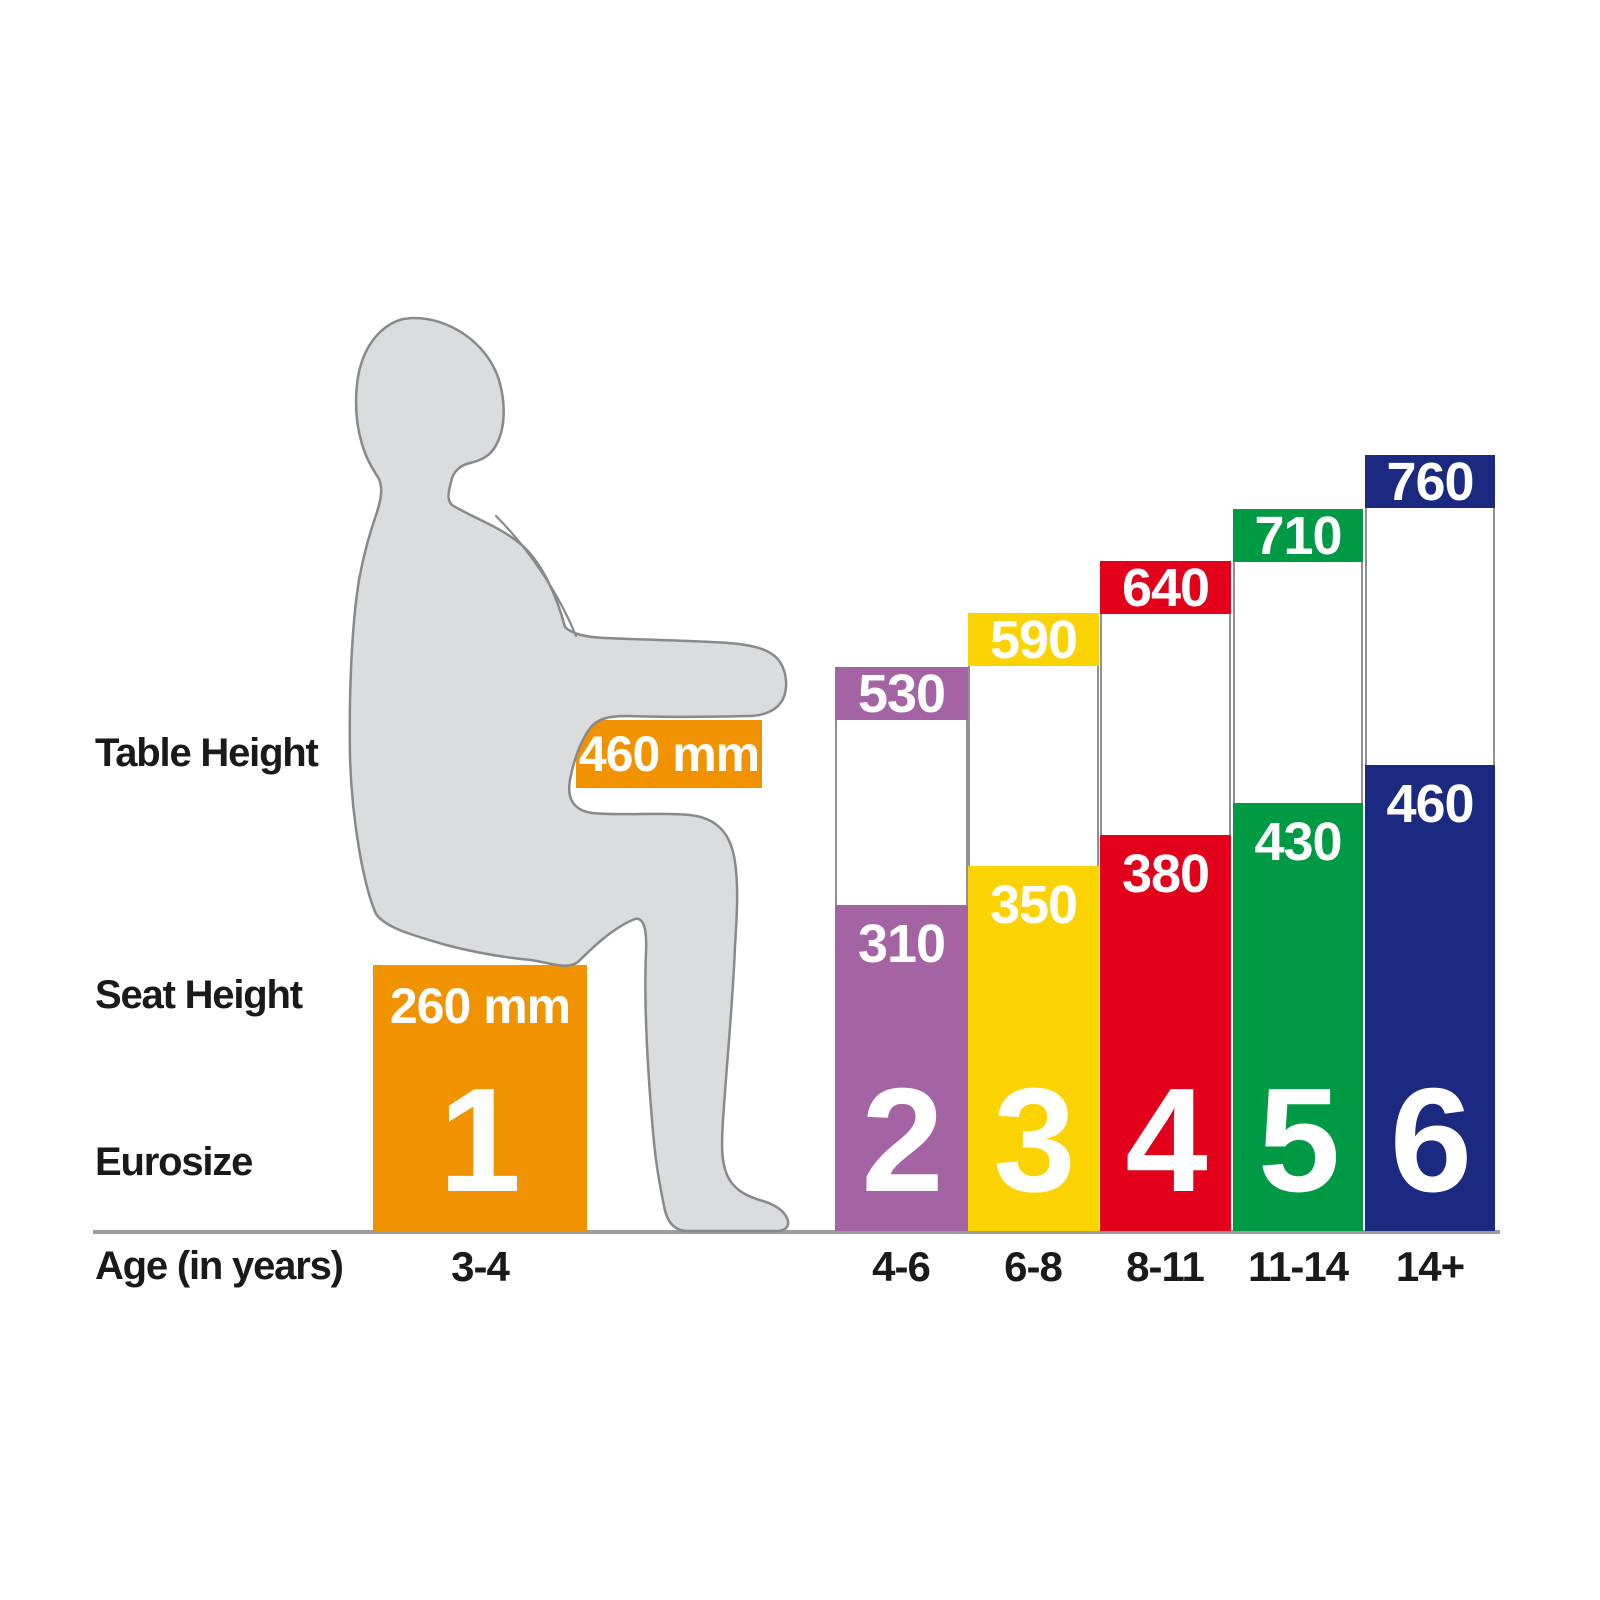 The image size is (1600, 1600). What do you see at coordinates (1298, 536) in the screenshot?
I see `table-height-value-5: 710` at bounding box center [1298, 536].